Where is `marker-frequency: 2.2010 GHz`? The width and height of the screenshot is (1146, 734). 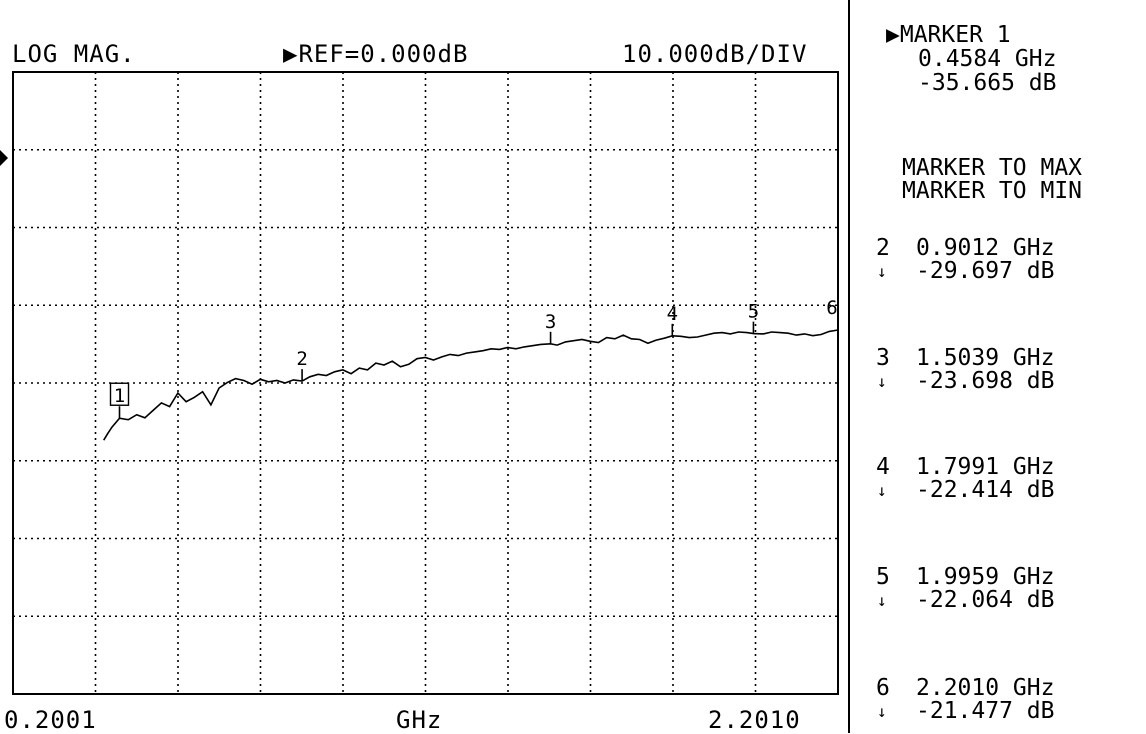
marker-frequency: 2.2010 GHz is located at coordinates (985, 688).